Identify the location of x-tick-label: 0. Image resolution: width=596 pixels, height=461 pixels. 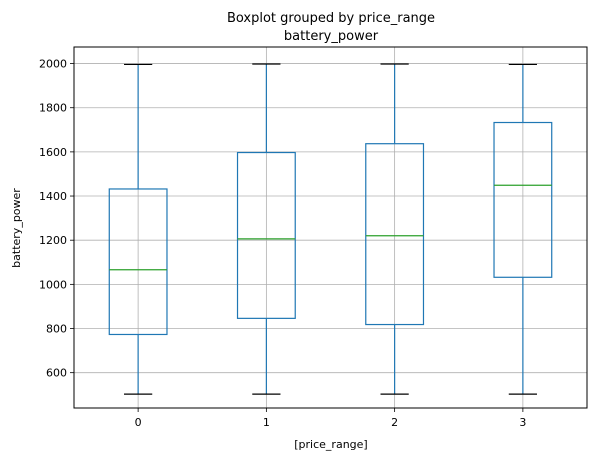
(138, 422).